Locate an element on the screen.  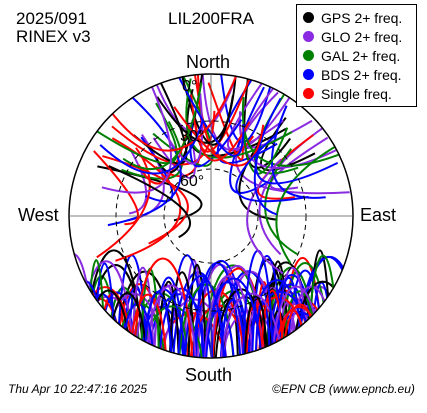
legend-label-gps: GPS 2+ freq. is located at coordinates (362, 17).